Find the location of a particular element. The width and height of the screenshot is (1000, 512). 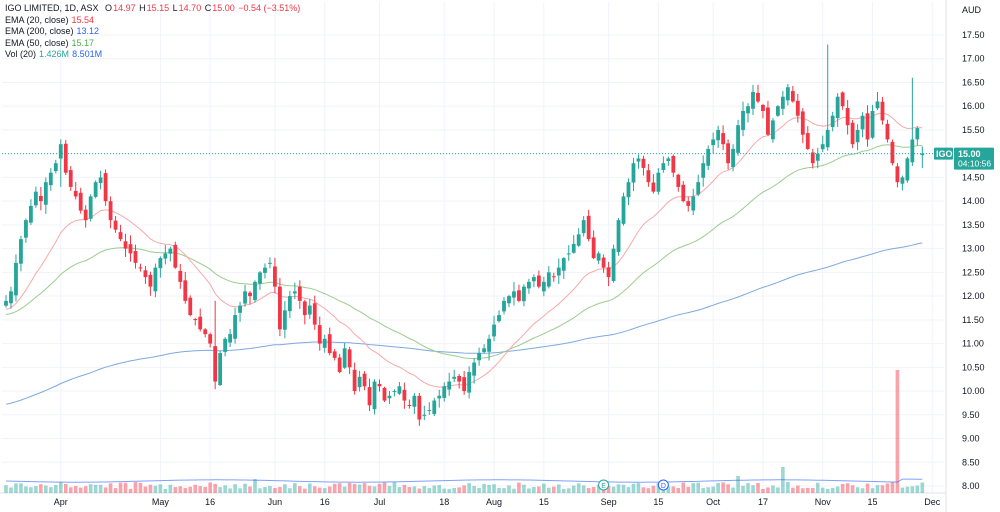

dividend-marker is located at coordinates (663, 485).